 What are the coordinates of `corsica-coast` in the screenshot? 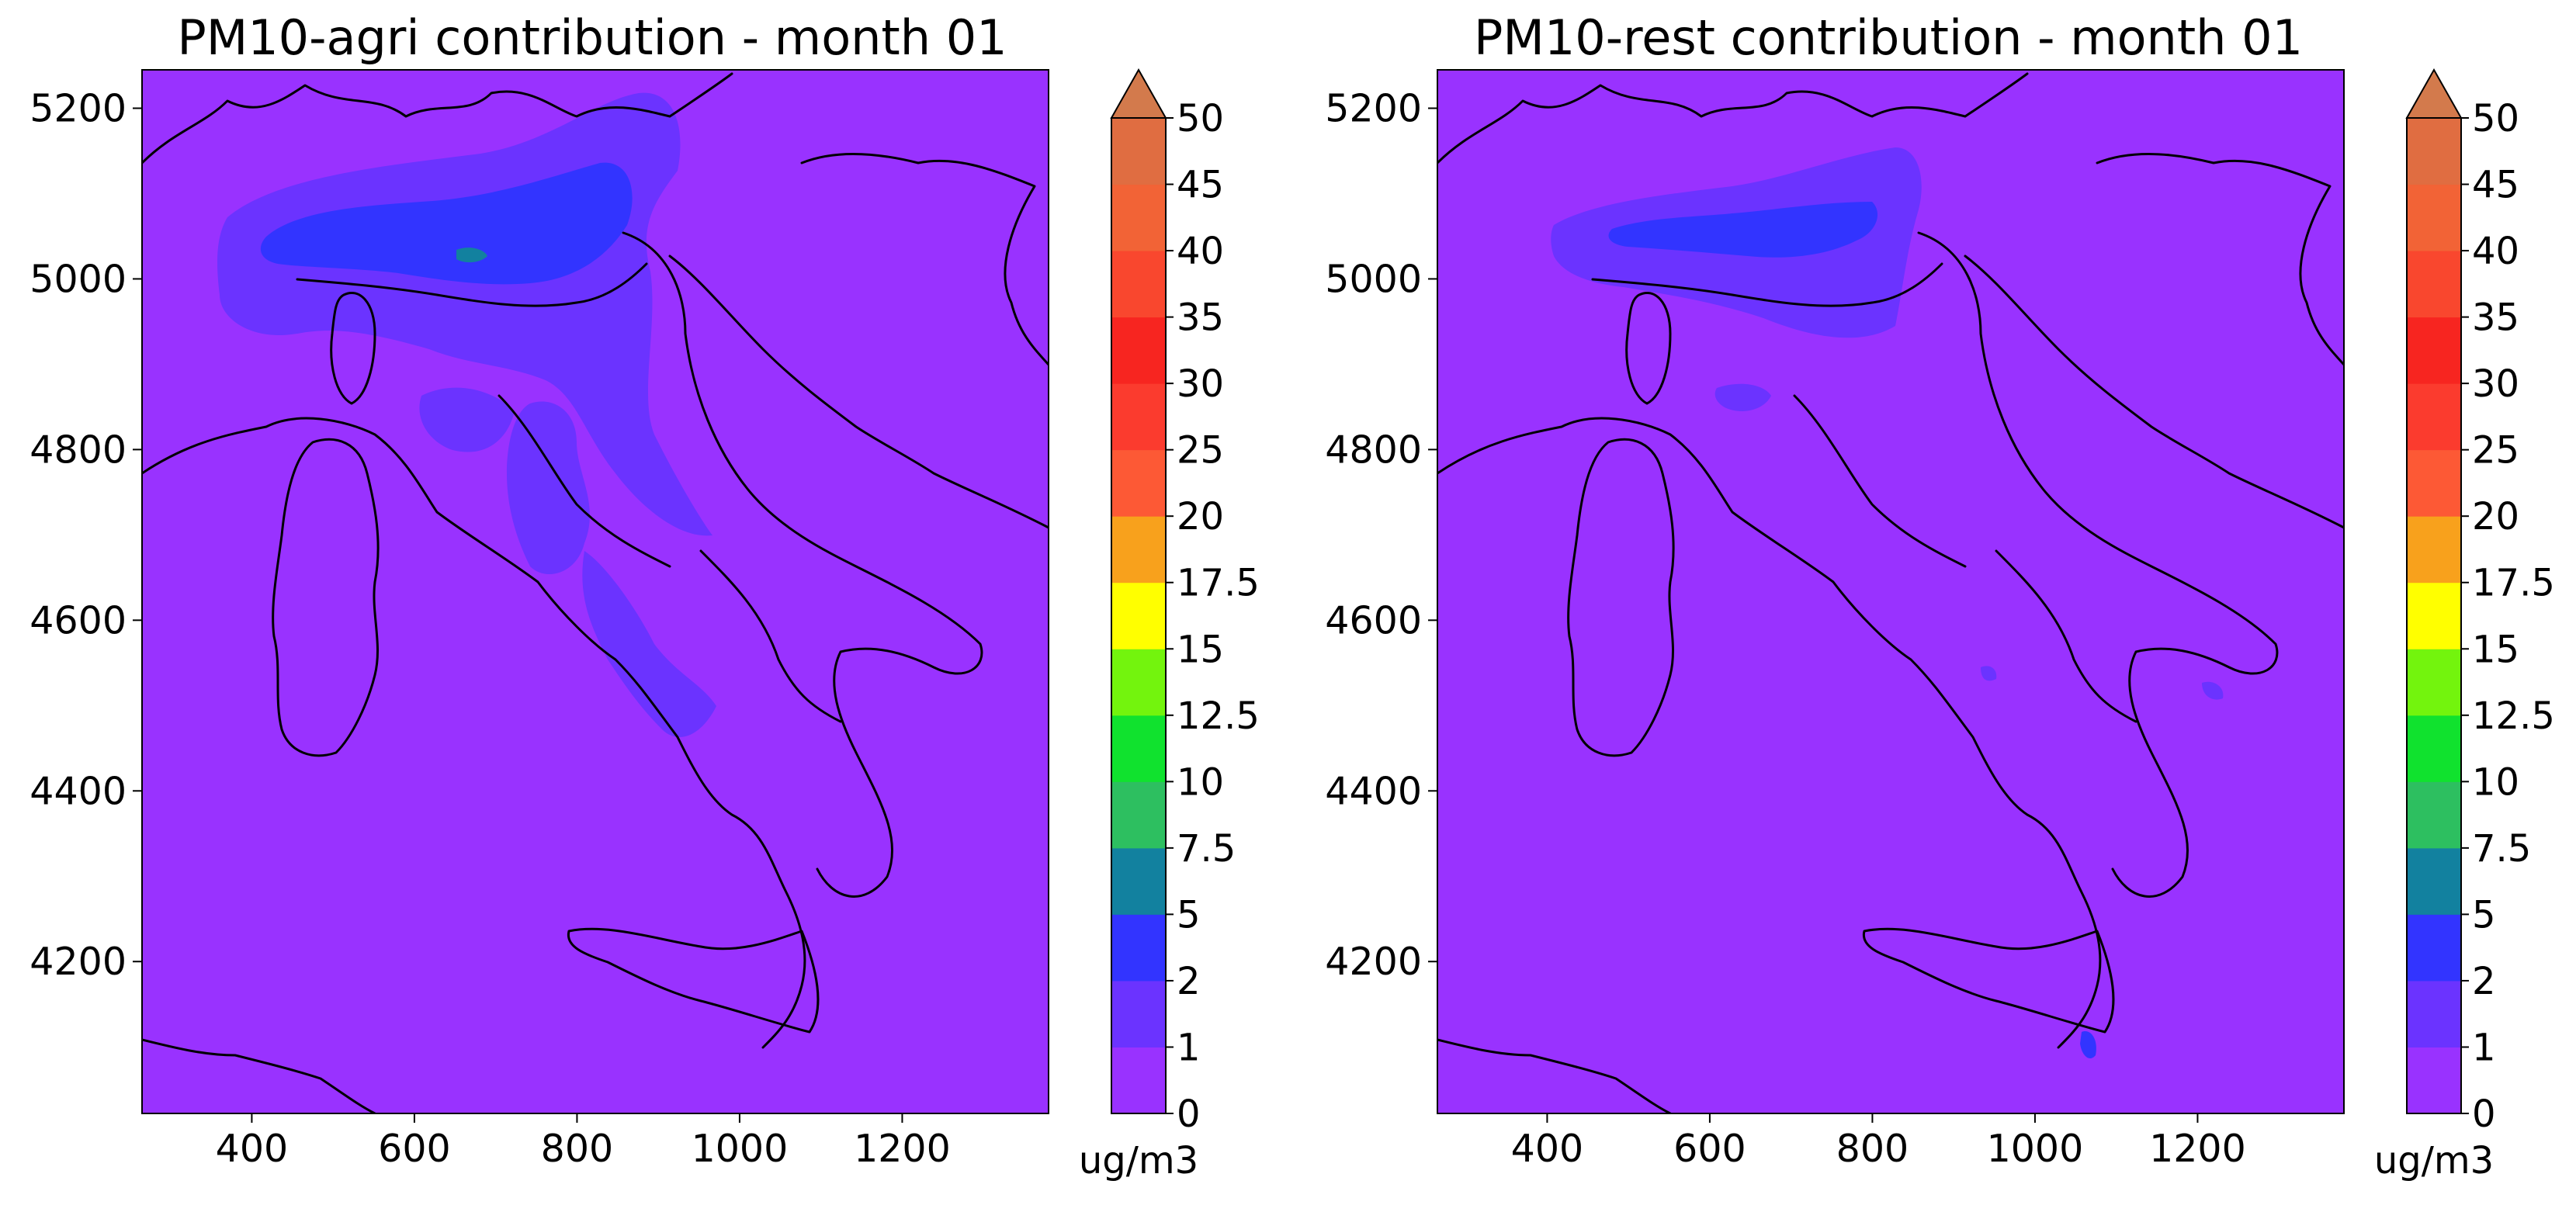 It's located at (353, 348).